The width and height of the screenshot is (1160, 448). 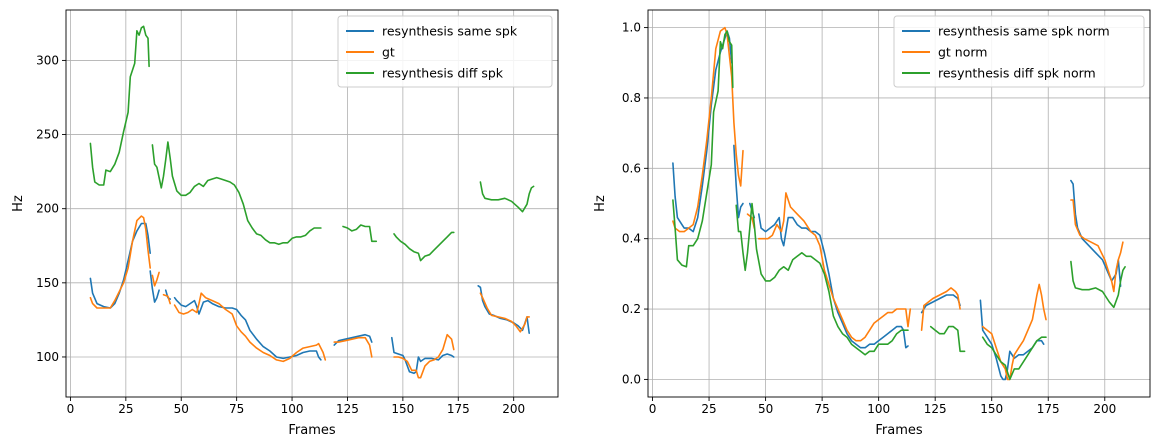 What do you see at coordinates (631, 168) in the screenshot?
I see `y-tick-label: 0.6` at bounding box center [631, 168].